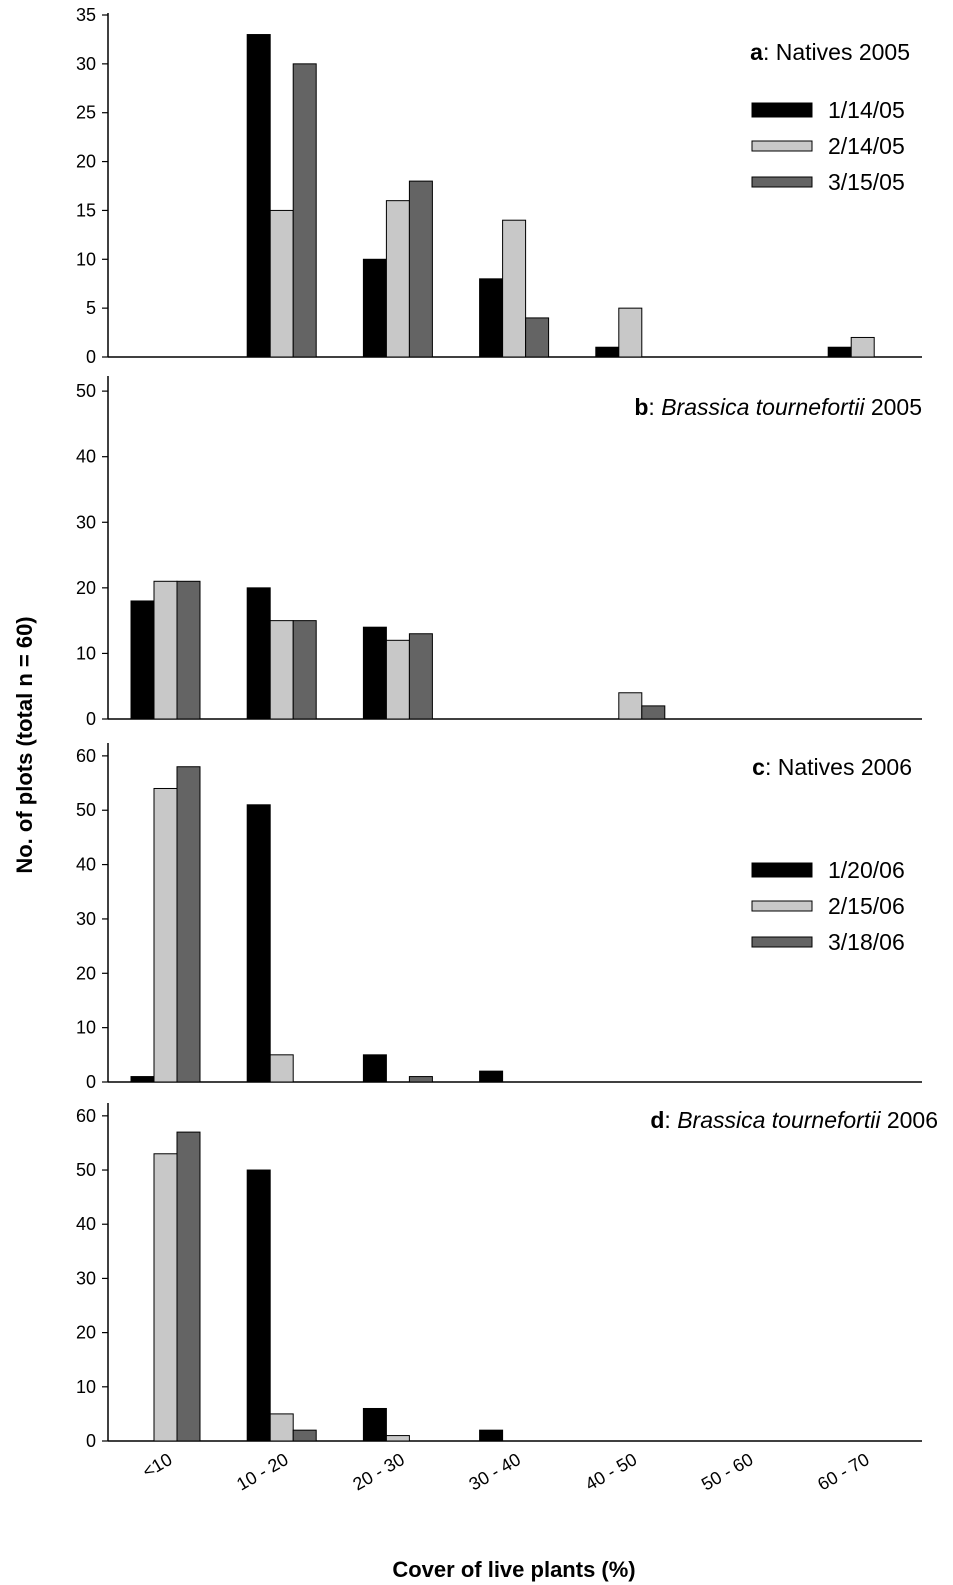  Describe the element at coordinates (641, 407) in the screenshot. I see `panel-title-part: b` at that location.